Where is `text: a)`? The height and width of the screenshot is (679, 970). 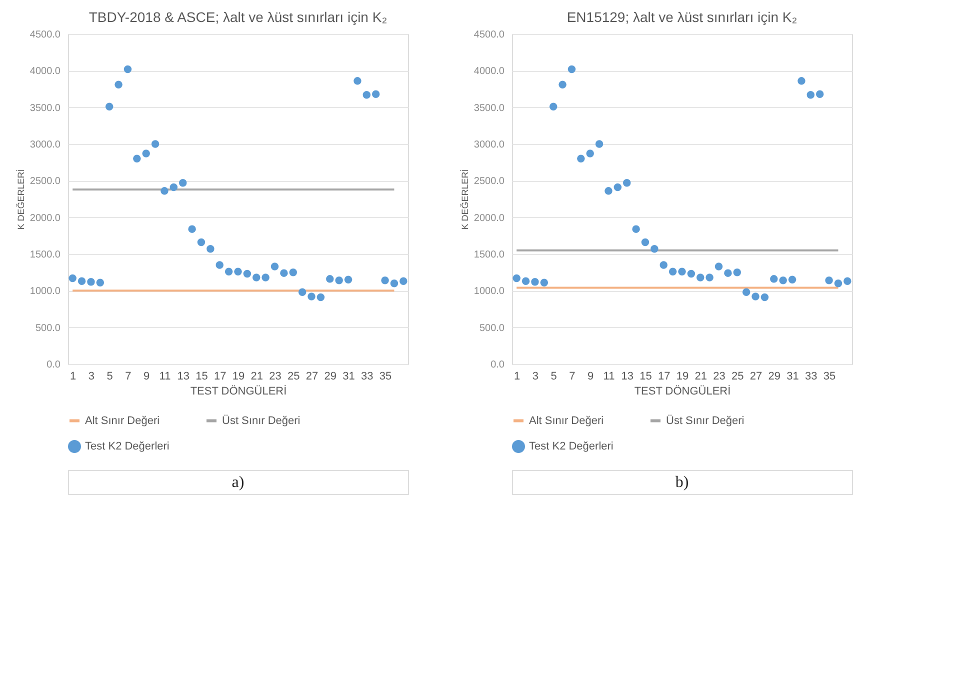 text: a) is located at coordinates (238, 482).